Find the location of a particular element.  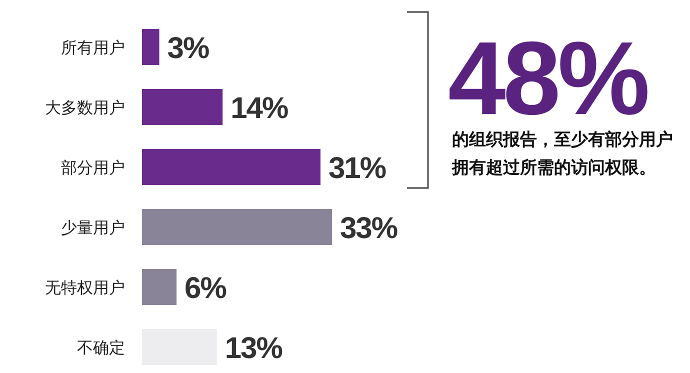

data-label: 13% is located at coordinates (253, 348).